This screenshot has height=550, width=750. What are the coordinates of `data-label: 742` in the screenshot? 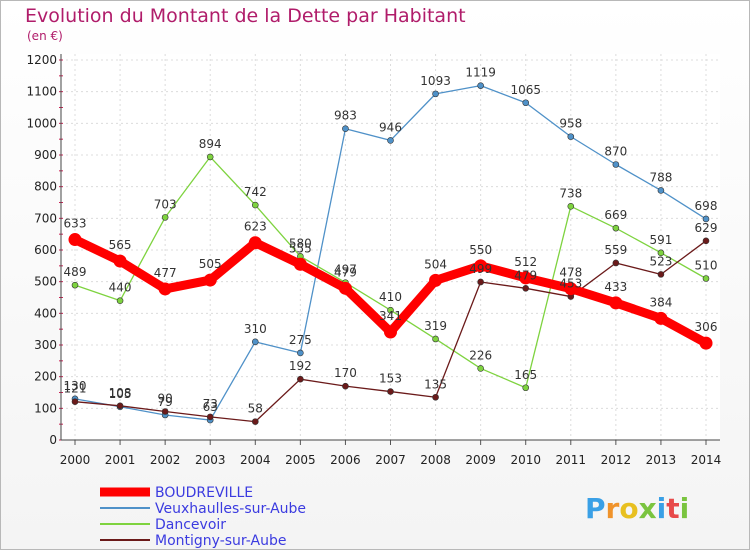 It's located at (255, 192).